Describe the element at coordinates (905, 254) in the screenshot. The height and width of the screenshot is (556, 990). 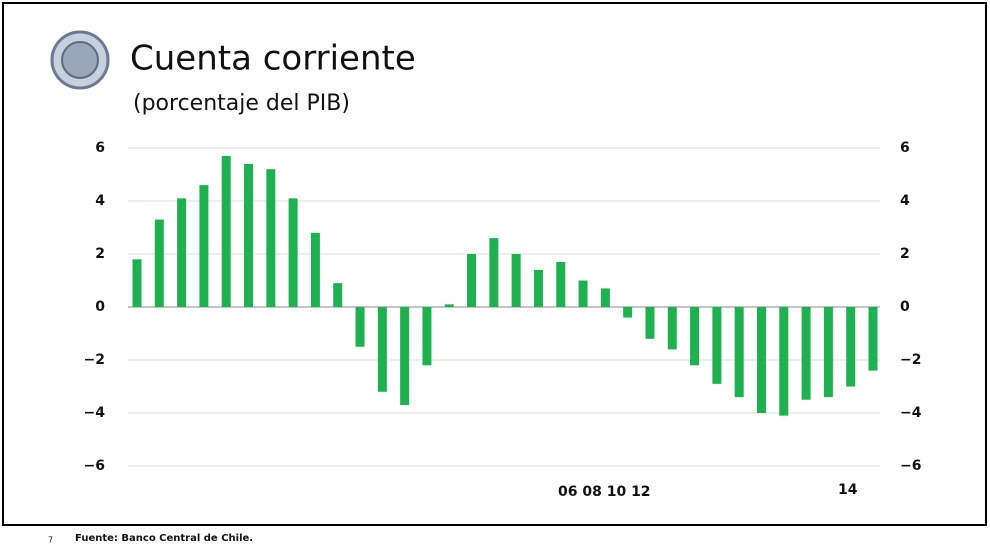
I see `y2-tick-label: 2` at that location.